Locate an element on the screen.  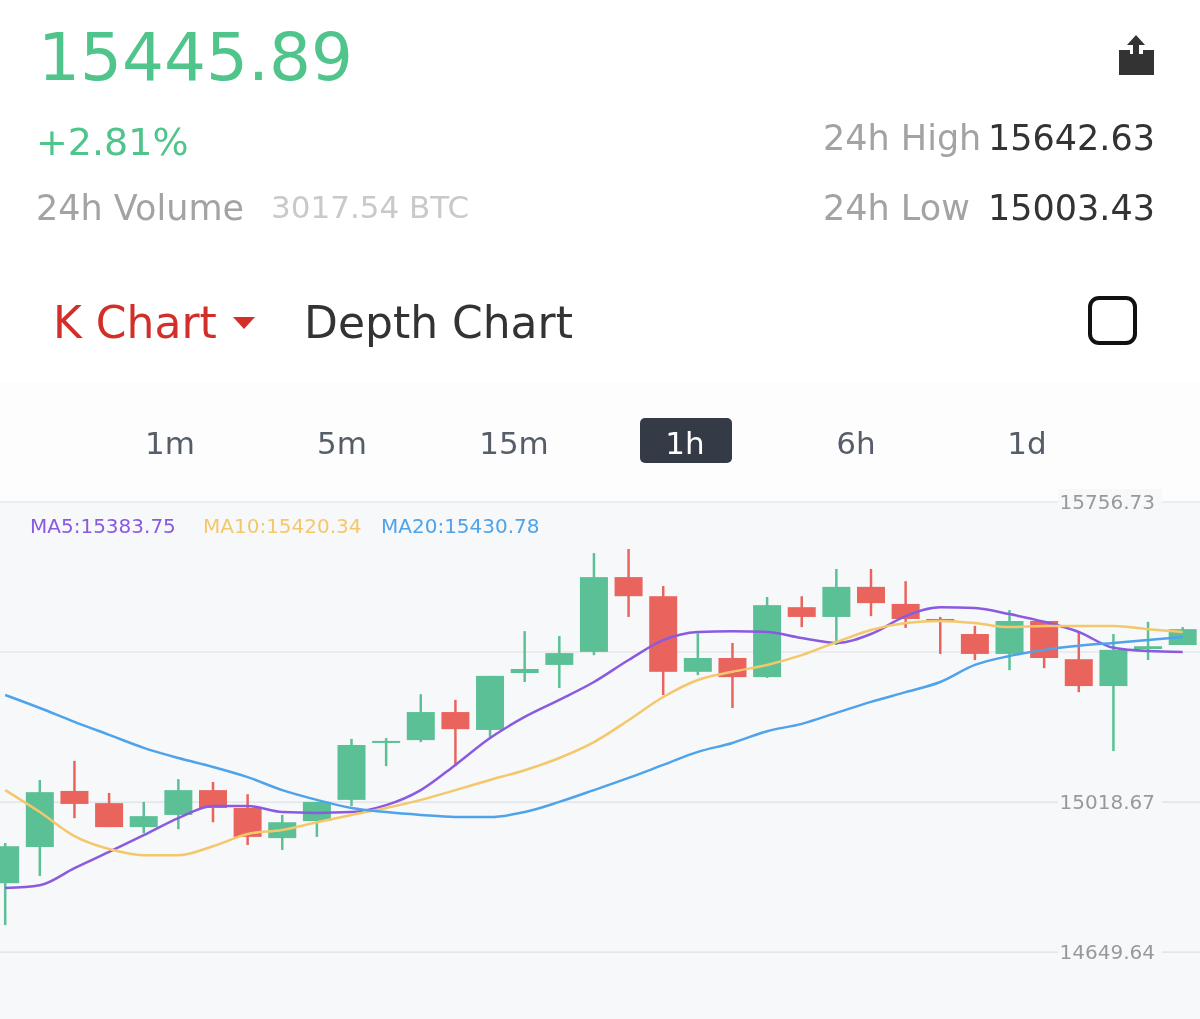
text: 5m is located at coordinates (342, 443).